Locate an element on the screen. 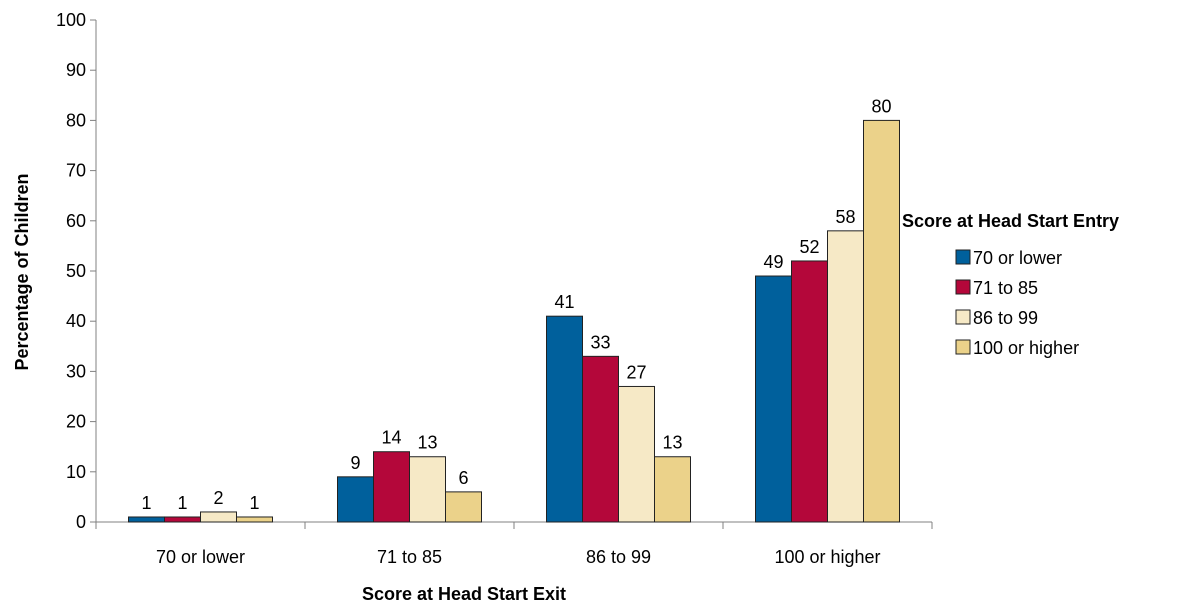  data-label: 41 is located at coordinates (564, 302).